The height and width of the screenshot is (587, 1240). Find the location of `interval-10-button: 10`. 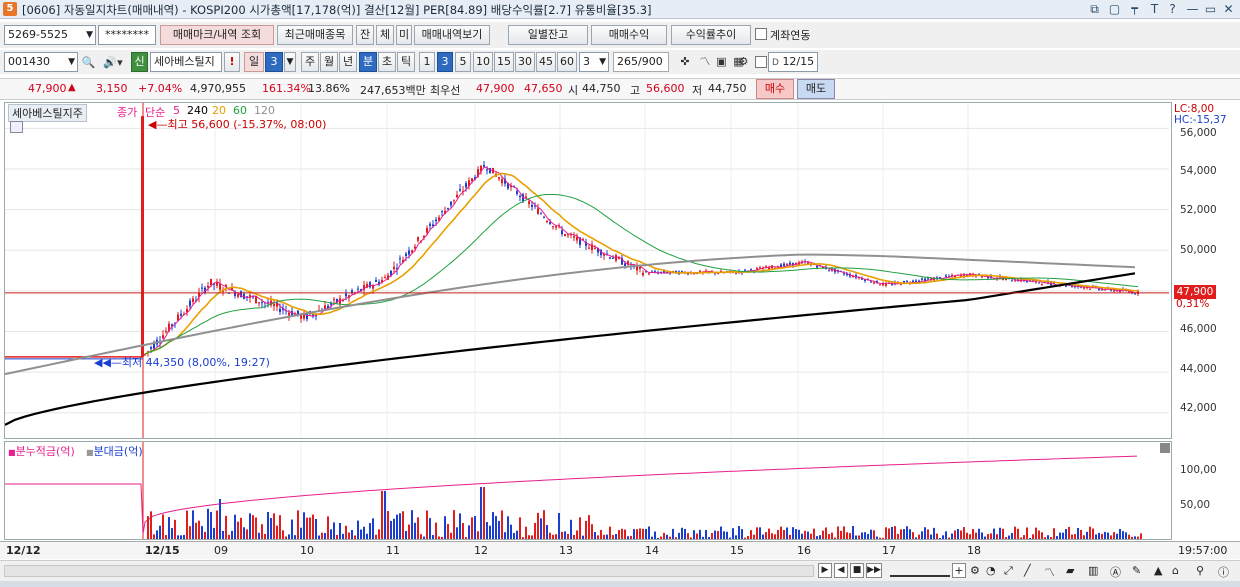

interval-10-button: 10 is located at coordinates (483, 62).